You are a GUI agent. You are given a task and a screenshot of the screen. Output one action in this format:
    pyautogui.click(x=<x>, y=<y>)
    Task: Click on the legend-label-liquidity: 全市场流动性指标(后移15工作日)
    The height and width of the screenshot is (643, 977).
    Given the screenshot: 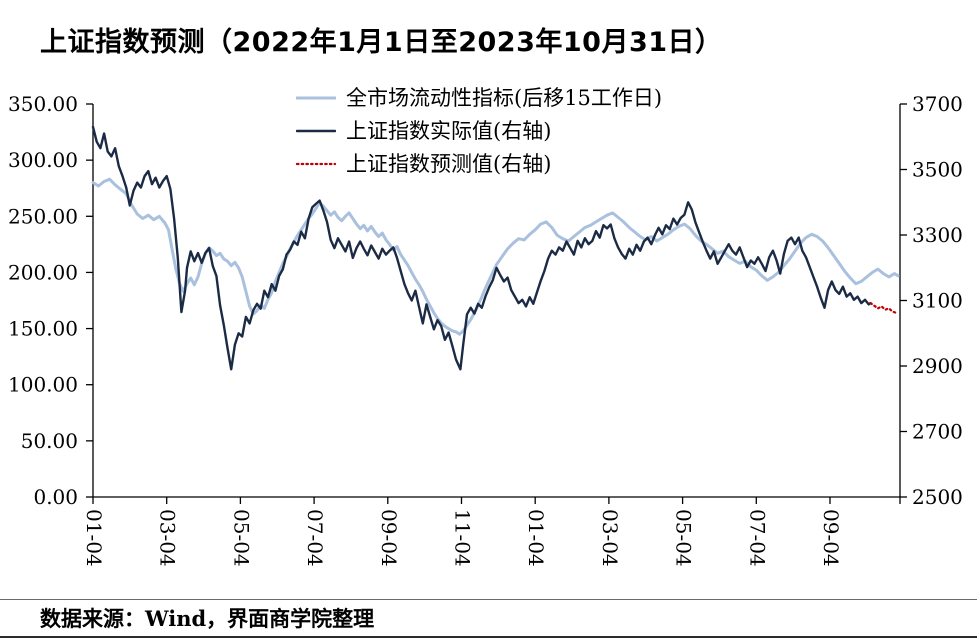 What is the action you would take?
    pyautogui.click(x=504, y=98)
    